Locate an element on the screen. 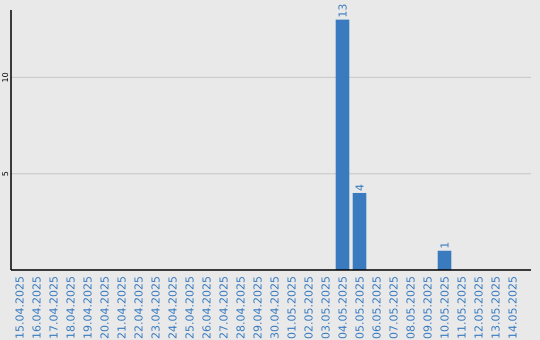  x-tick-label: 14.05.2025 is located at coordinates (513, 307).